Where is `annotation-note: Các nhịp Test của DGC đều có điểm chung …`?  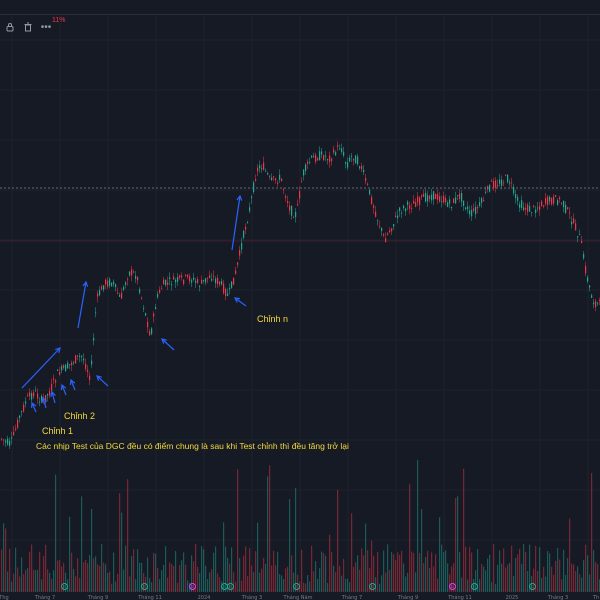 annotation-note: Các nhịp Test của DGC đều có điểm chung … is located at coordinates (192, 446).